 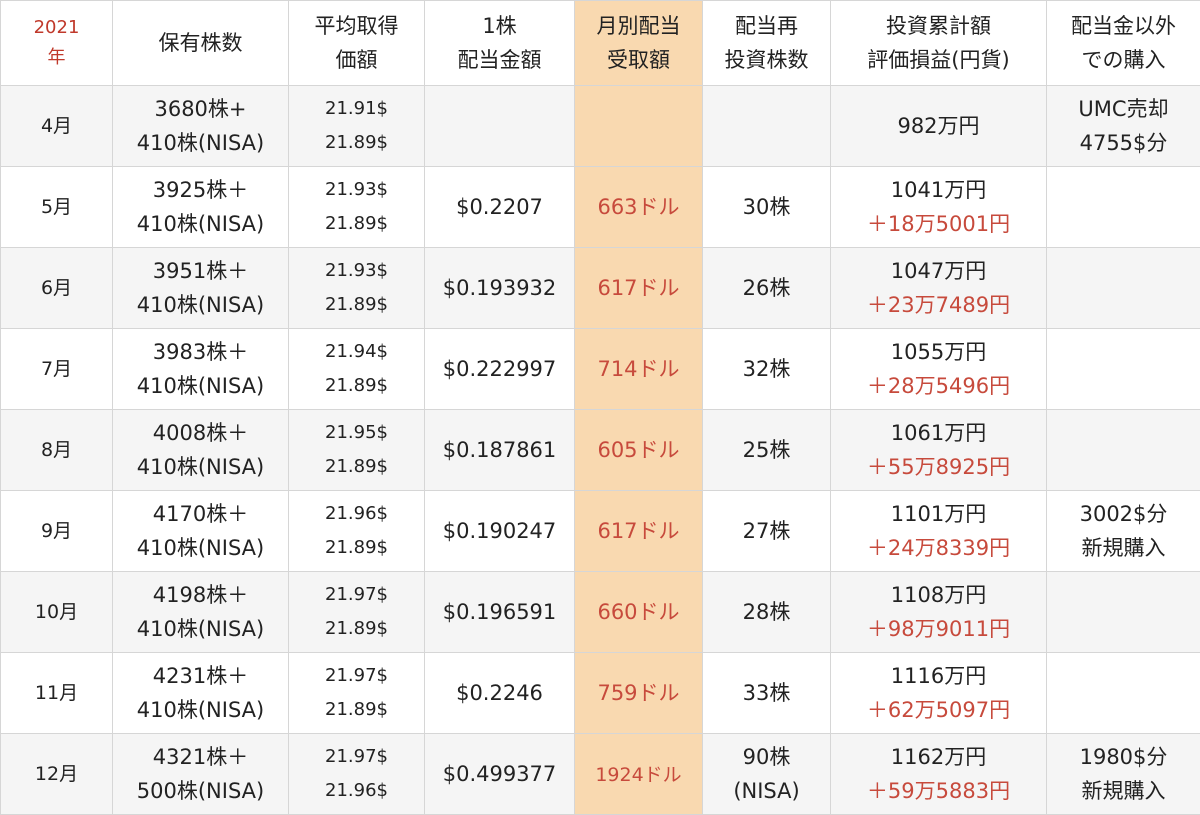 I want to click on avg2-text: 21.96$, so click(x=356, y=791).